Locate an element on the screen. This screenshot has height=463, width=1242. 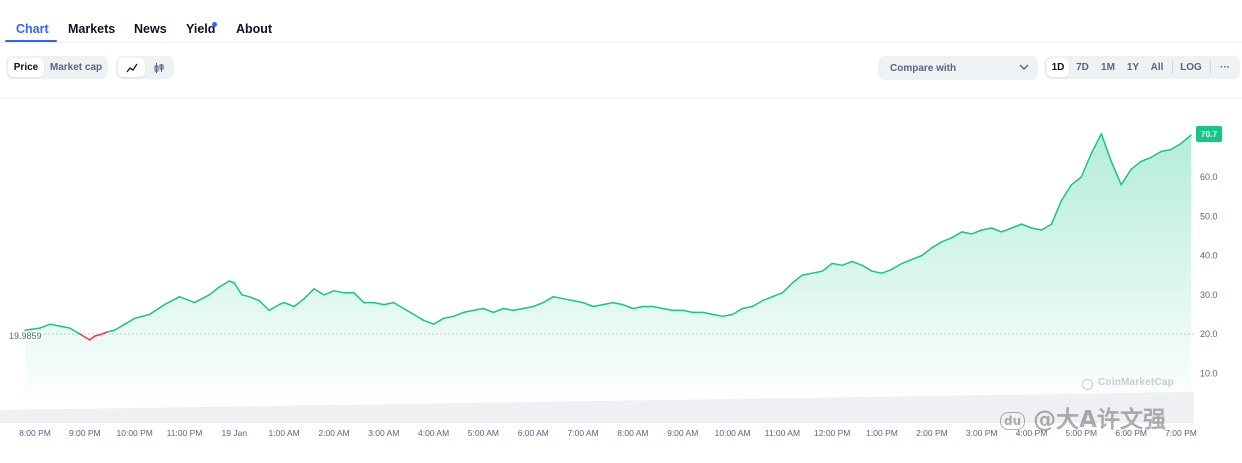
tab-about: About is located at coordinates (254, 29).